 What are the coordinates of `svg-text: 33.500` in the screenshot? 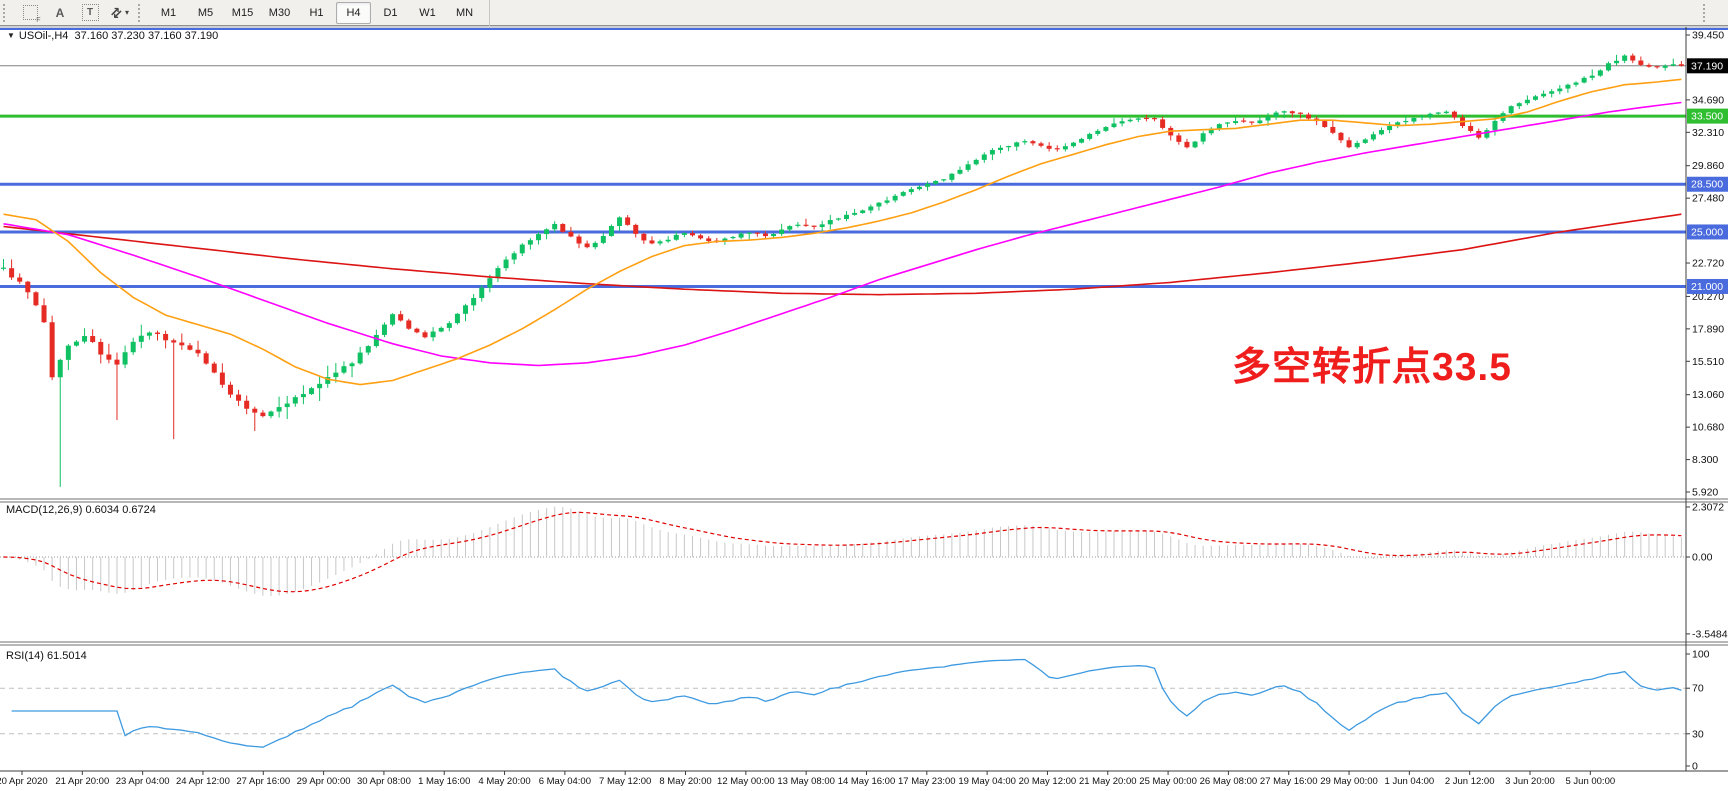 It's located at (1707, 117).